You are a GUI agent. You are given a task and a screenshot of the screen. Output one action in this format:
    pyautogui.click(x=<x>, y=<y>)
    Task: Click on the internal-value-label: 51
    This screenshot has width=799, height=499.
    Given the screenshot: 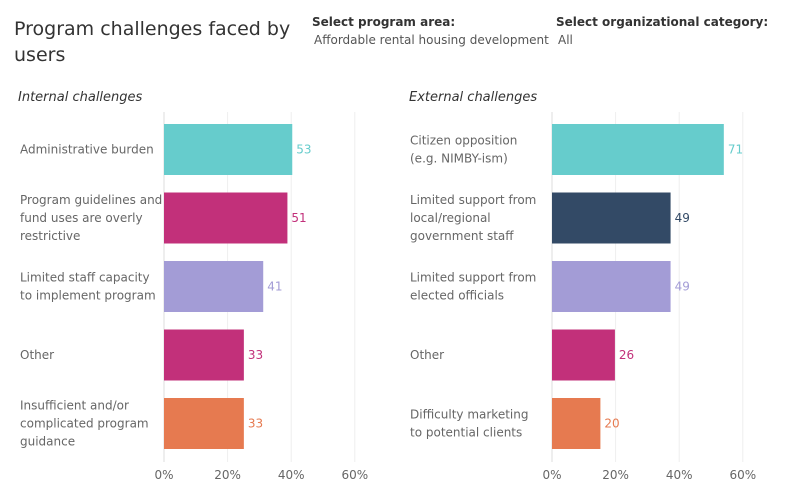 What is the action you would take?
    pyautogui.click(x=298, y=218)
    